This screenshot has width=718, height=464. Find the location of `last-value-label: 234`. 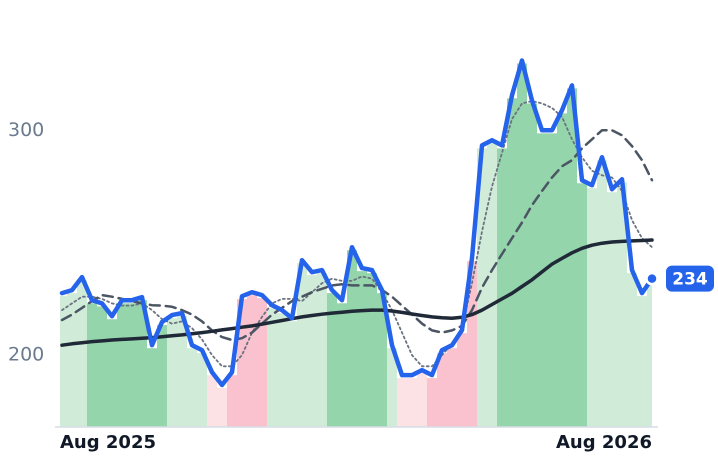

last-value-label: 234 is located at coordinates (690, 280).